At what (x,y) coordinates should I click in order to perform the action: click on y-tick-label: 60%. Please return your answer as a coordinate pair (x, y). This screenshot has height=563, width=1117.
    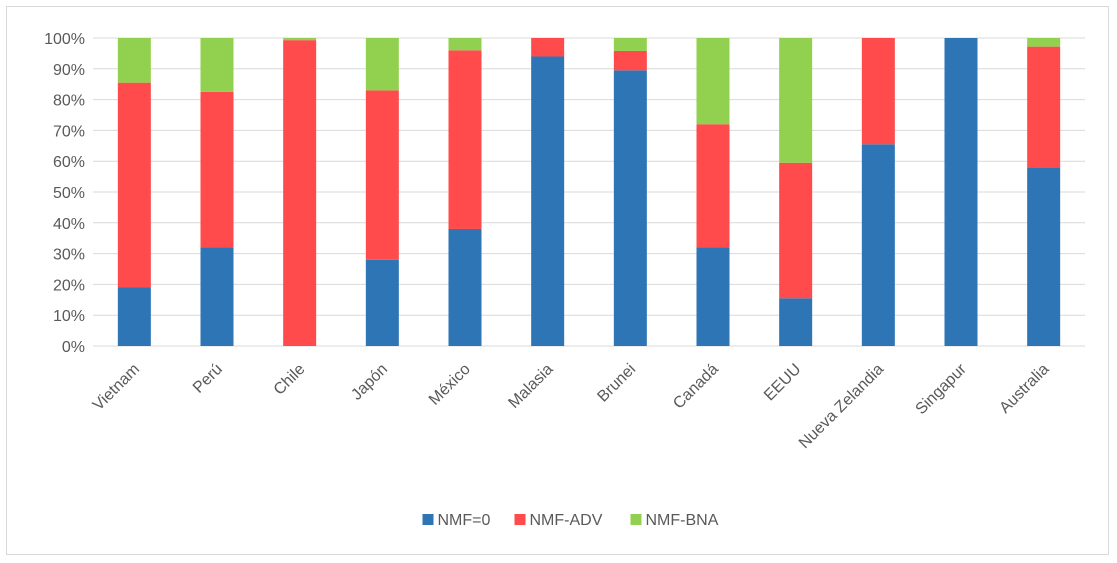
    Looking at the image, I should click on (69, 162).